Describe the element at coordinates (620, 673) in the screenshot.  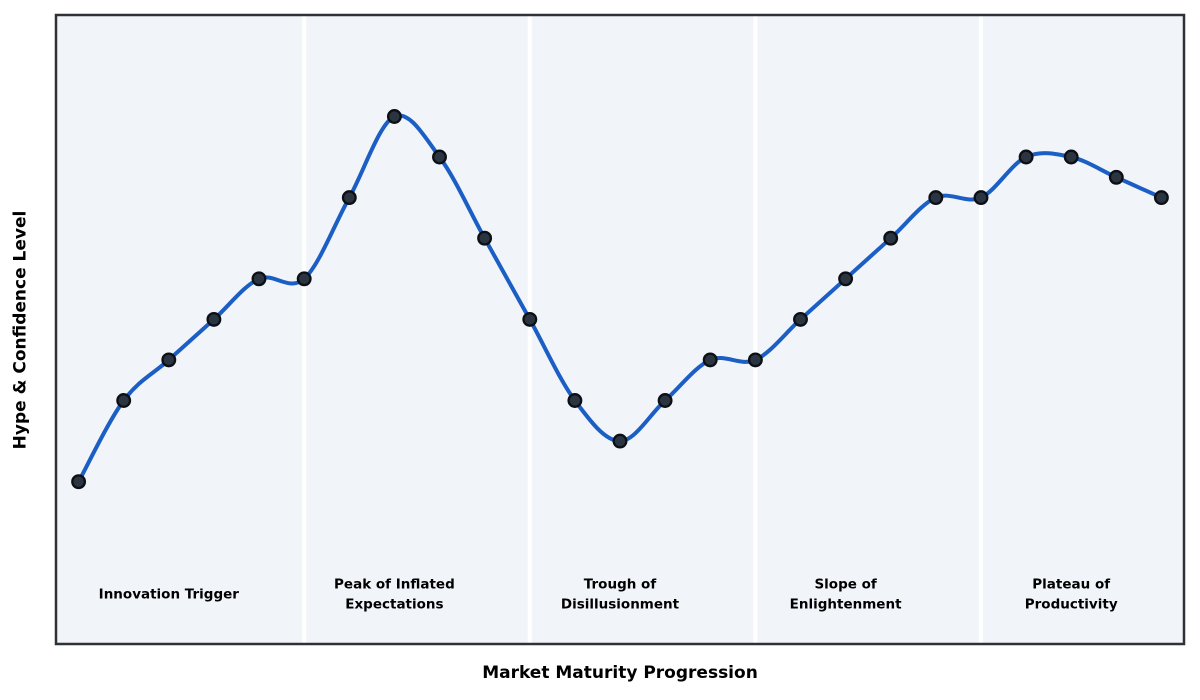
I see `x-axis-label: Market Maturity Progression` at that location.